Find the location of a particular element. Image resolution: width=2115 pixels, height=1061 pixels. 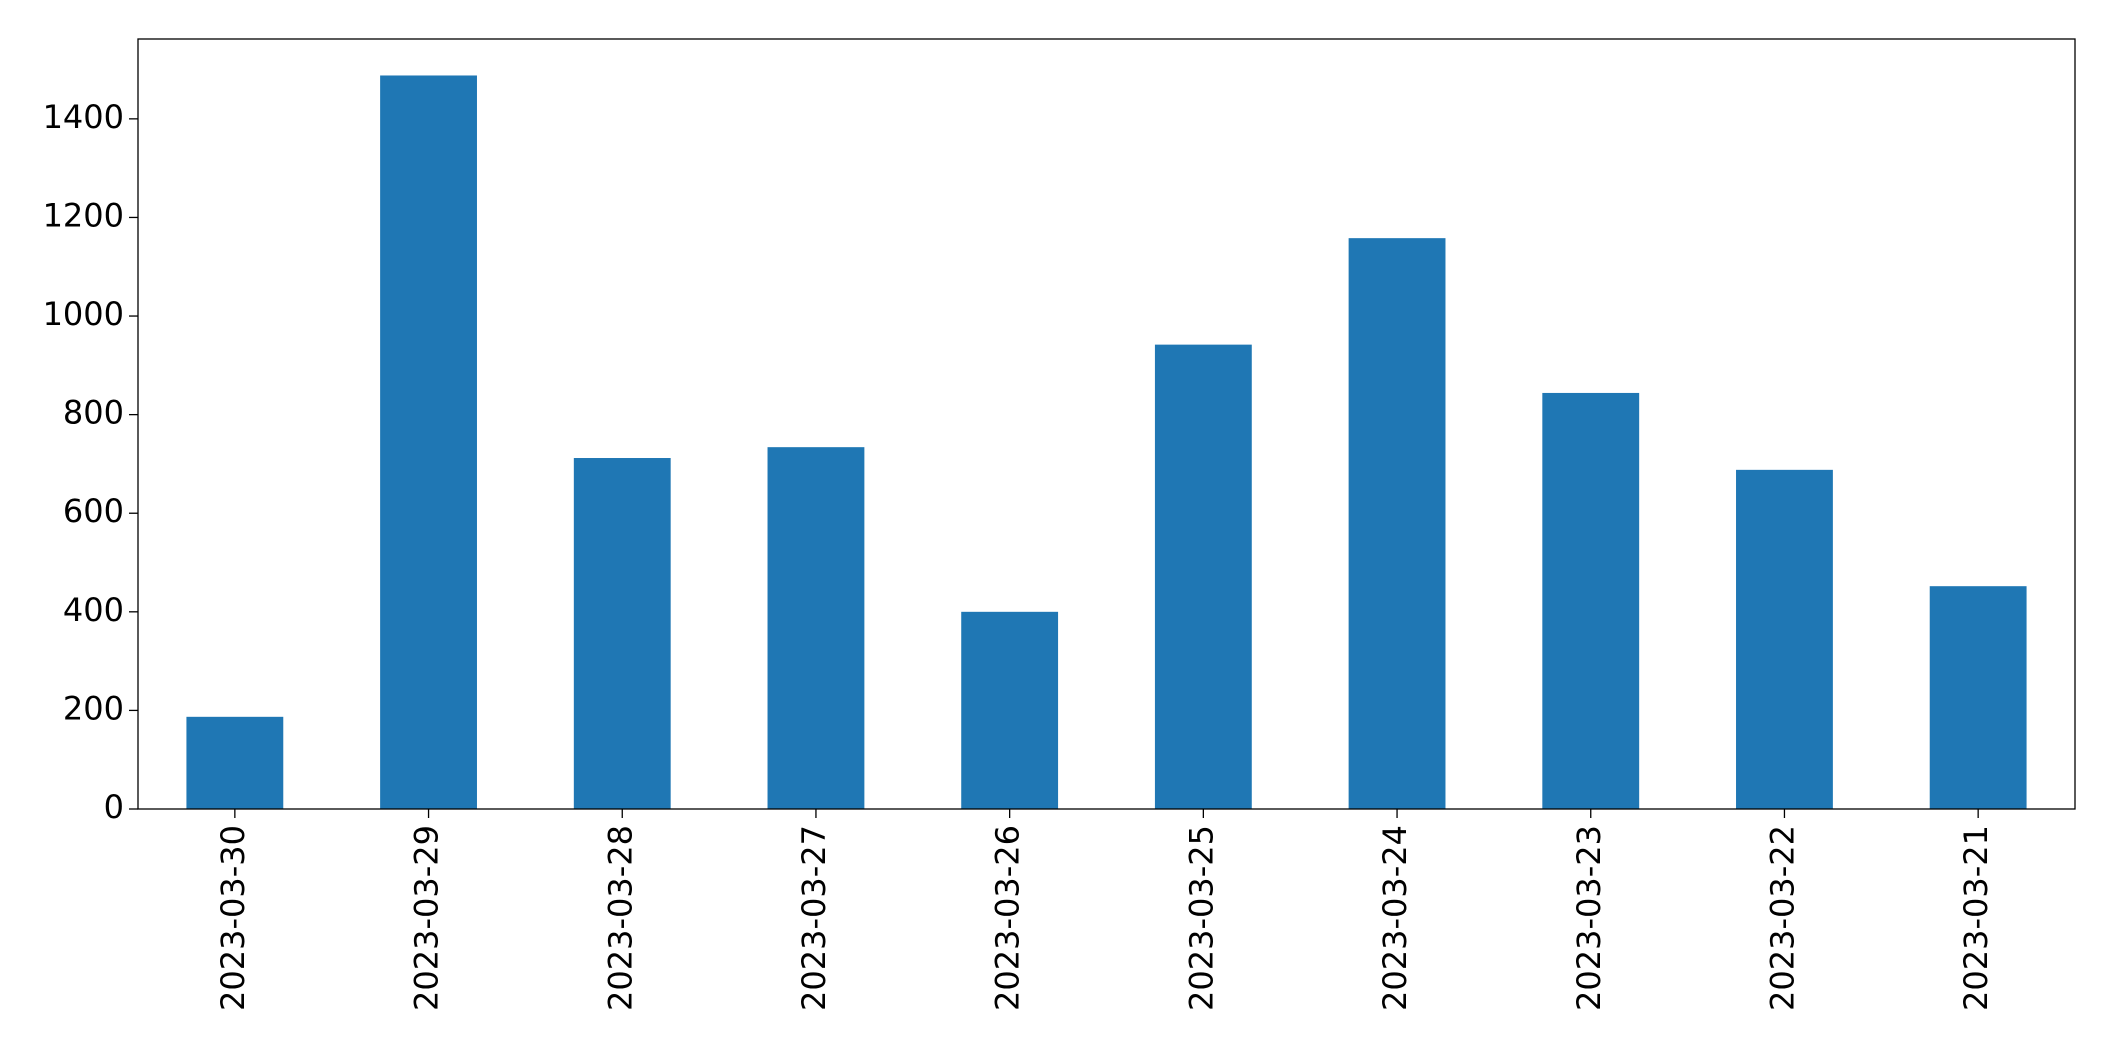

x-tick-label: 2023-03-26 is located at coordinates (1008, 918).